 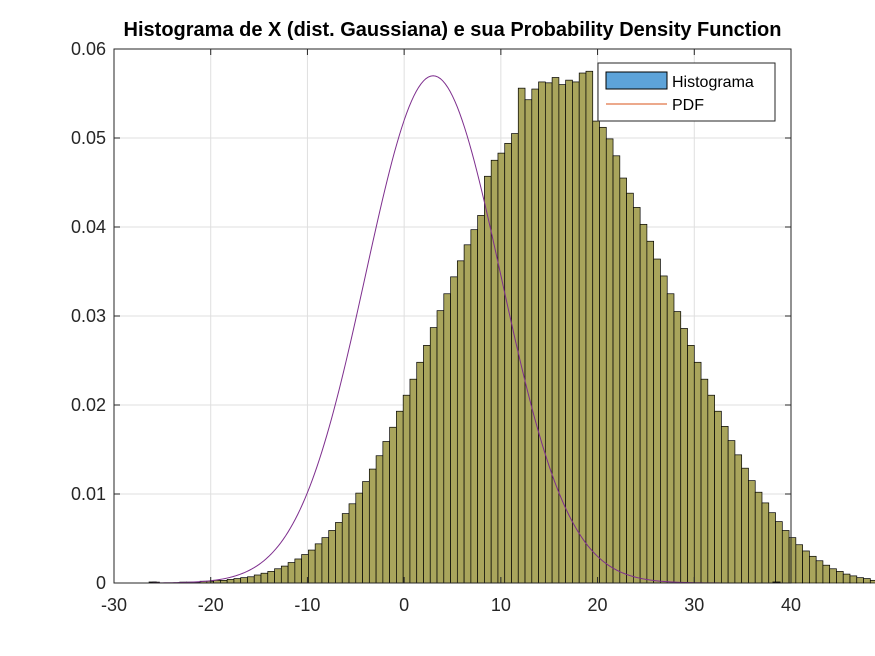 What do you see at coordinates (694, 605) in the screenshot?
I see `x-tick-label: 30` at bounding box center [694, 605].